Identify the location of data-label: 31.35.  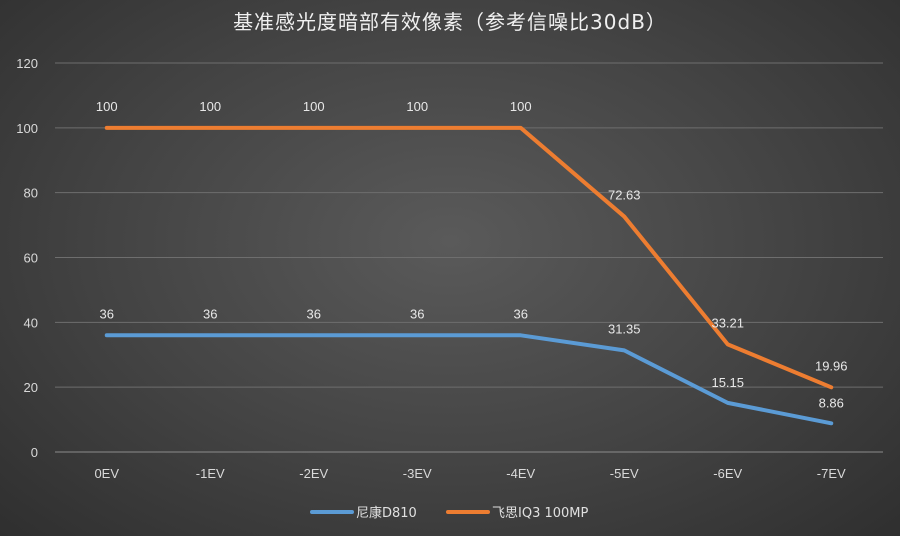
(624, 328).